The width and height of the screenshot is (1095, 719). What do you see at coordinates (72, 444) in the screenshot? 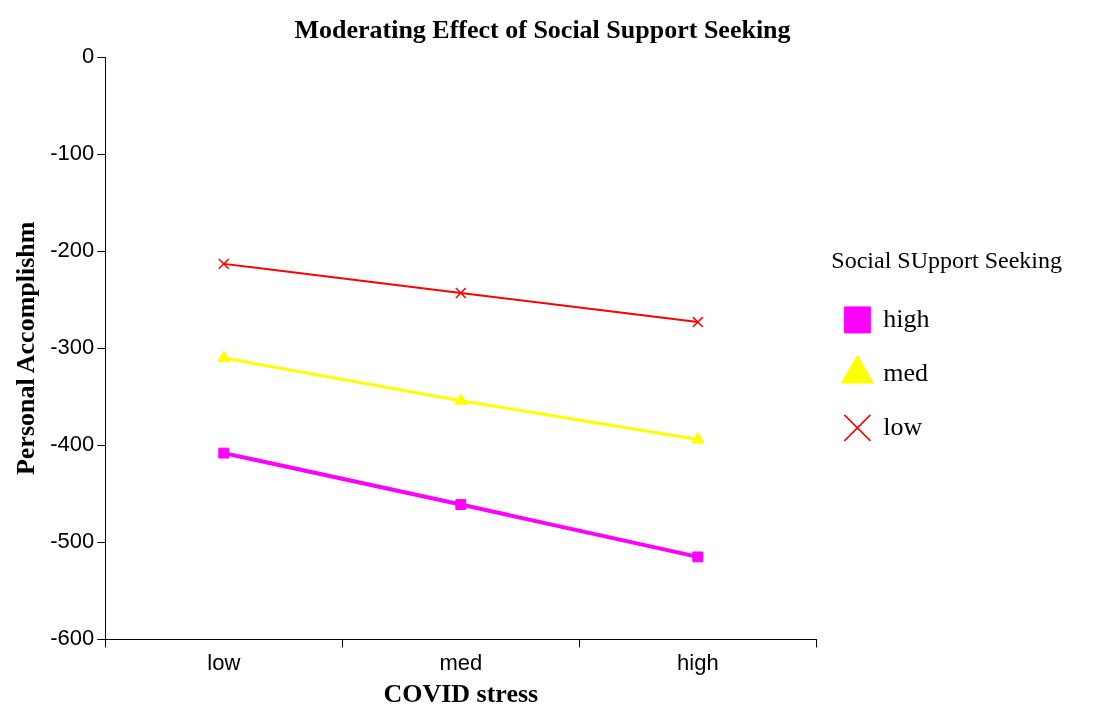
I see `y-tick-label: -400` at bounding box center [72, 444].